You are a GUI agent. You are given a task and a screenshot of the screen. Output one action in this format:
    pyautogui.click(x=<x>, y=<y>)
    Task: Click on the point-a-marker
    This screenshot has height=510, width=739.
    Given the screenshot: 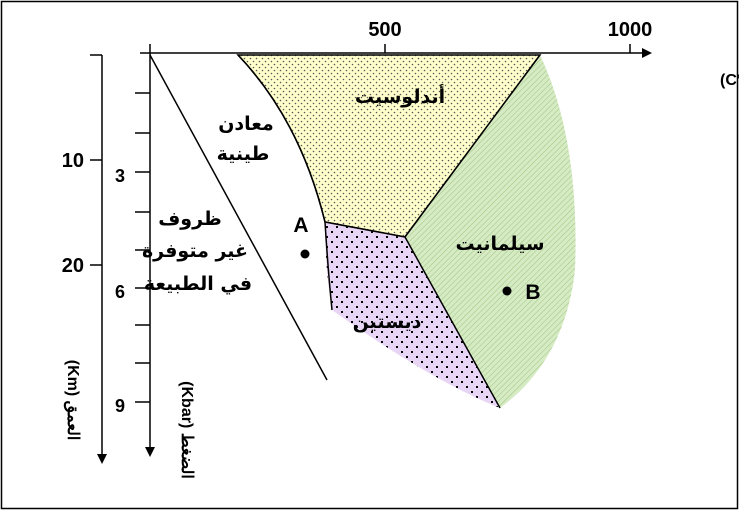 What is the action you would take?
    pyautogui.click(x=305, y=254)
    